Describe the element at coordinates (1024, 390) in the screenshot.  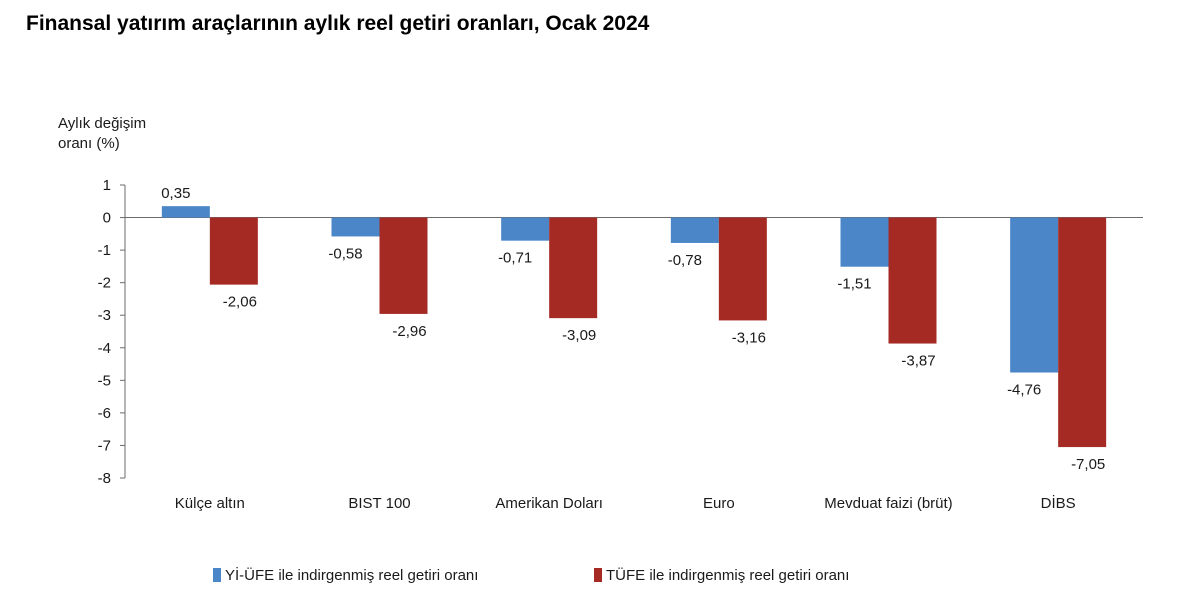
I see `data-label: -4,76` at that location.